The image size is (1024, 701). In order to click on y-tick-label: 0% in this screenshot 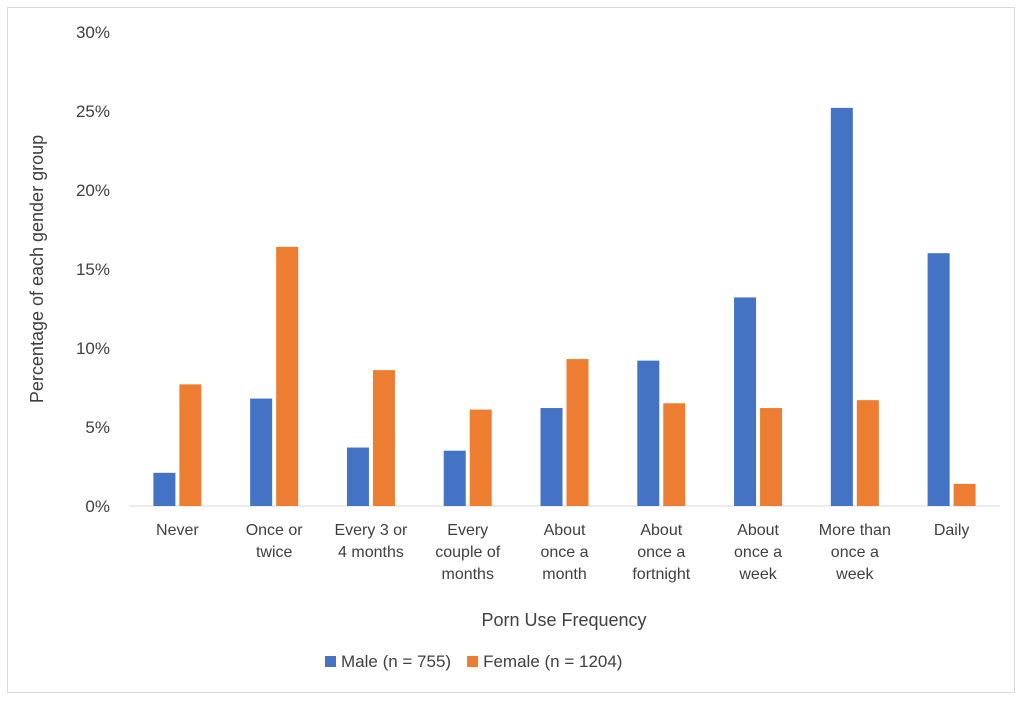, I will do `click(97, 506)`.